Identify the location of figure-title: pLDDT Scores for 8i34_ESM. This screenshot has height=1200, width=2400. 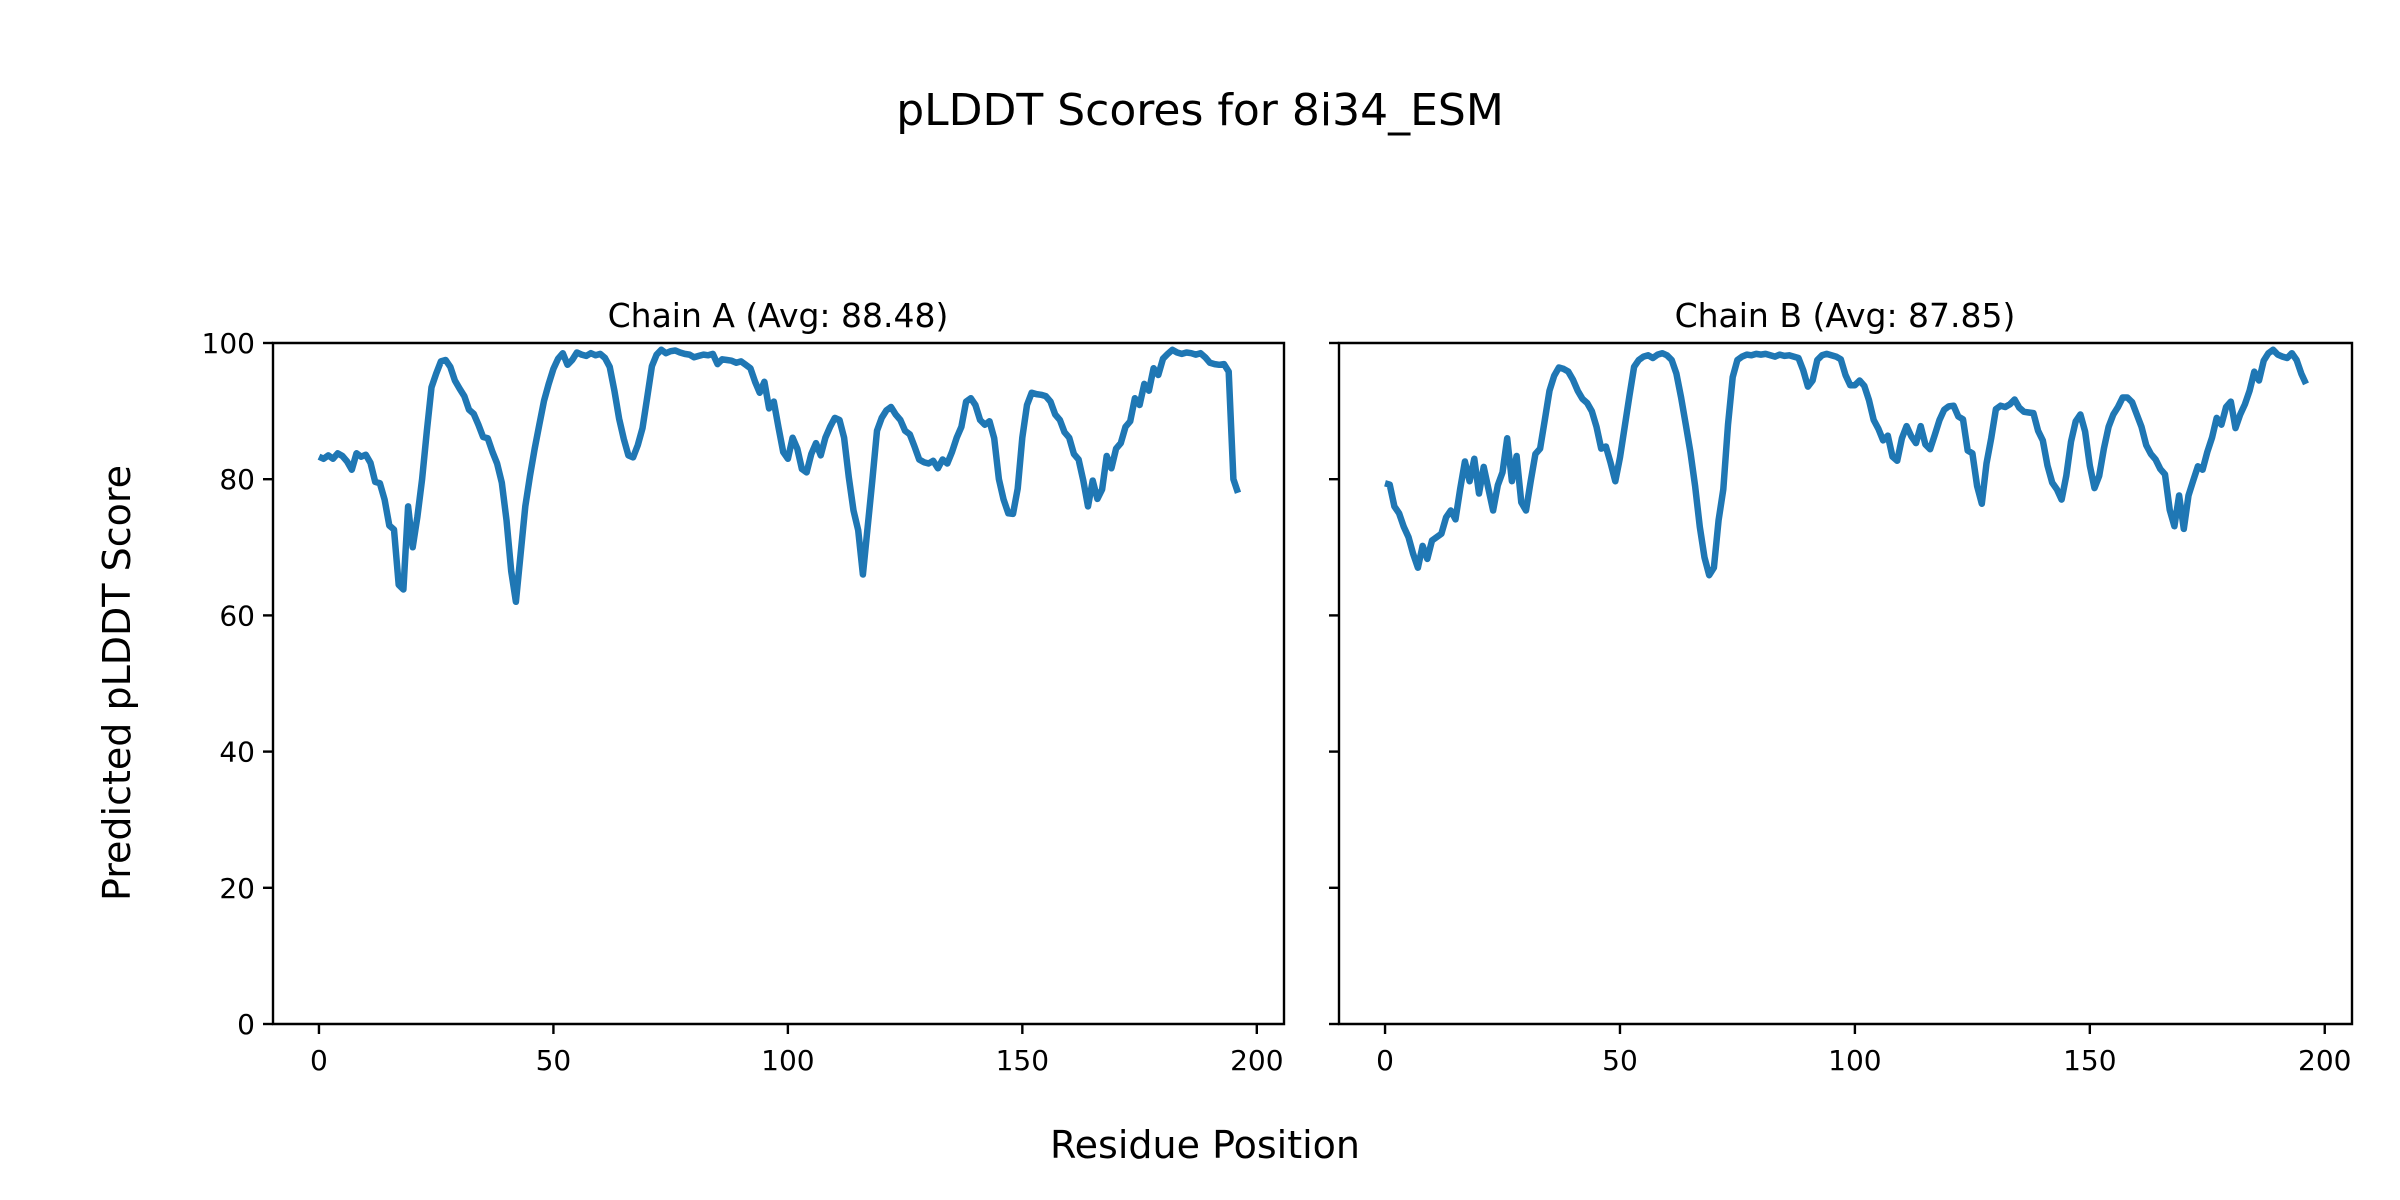
(1200, 110).